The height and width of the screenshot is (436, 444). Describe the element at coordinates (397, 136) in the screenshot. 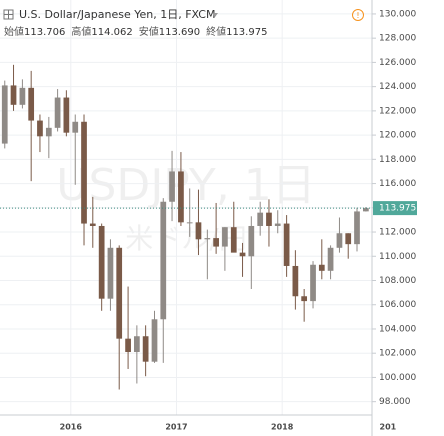

I see `y-tick-label: 120.000` at that location.